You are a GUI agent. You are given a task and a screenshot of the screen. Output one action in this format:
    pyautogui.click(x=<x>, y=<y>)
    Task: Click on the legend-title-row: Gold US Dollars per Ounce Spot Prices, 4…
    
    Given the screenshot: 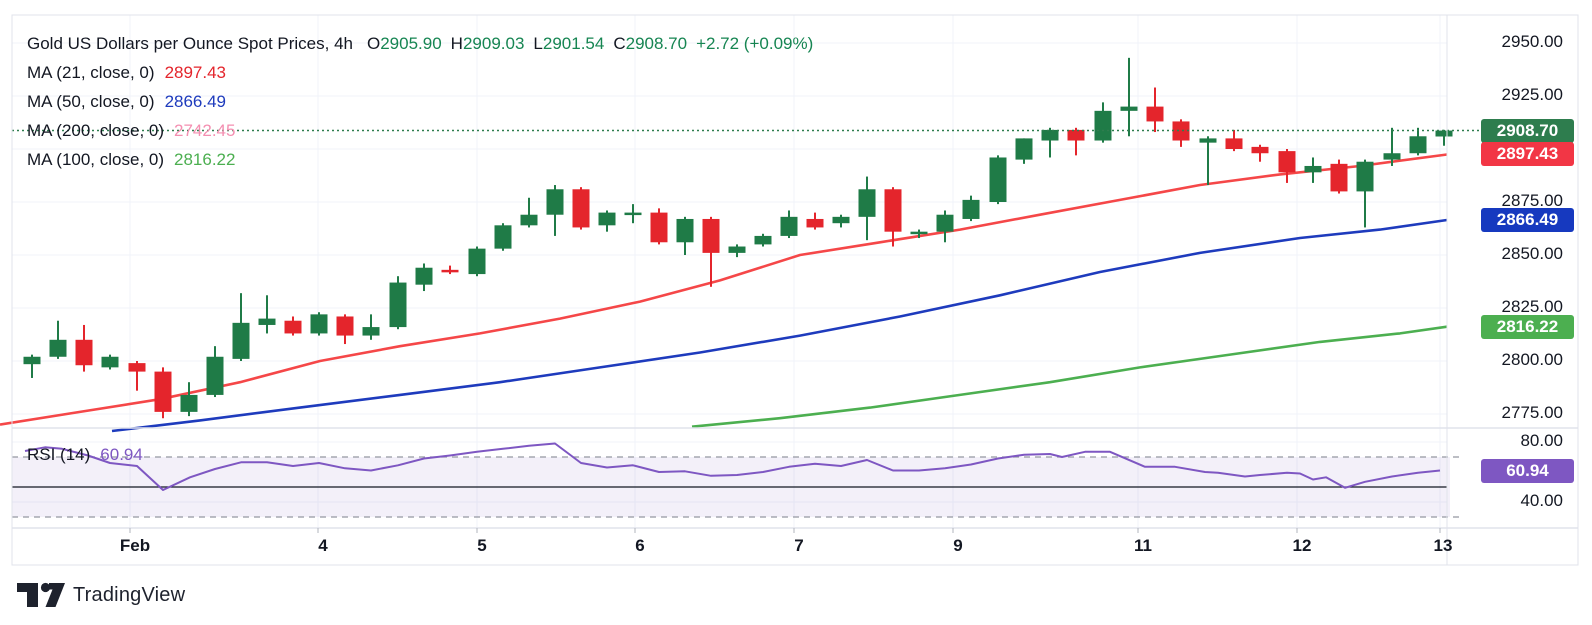 What is the action you would take?
    pyautogui.click(x=420, y=43)
    